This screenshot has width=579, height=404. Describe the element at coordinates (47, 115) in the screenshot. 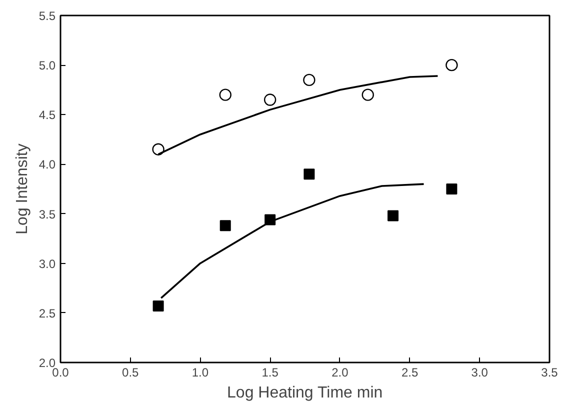

I see `y-tick-label: 4.5` at that location.